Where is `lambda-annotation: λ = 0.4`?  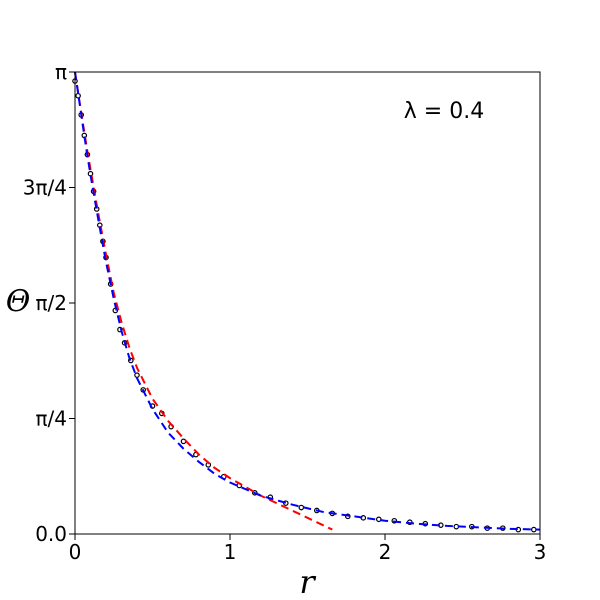 lambda-annotation: λ = 0.4 is located at coordinates (444, 111).